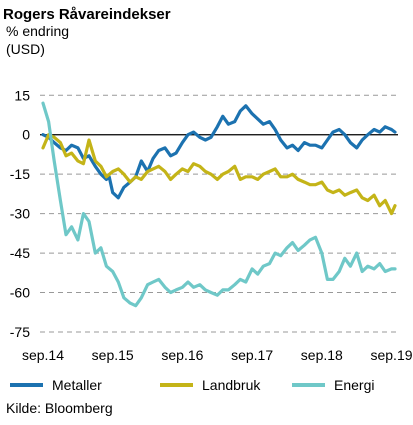 Image resolution: width=413 pixels, height=425 pixels. What do you see at coordinates (231, 385) in the screenshot?
I see `legend-label-landbruk: Landbruk` at bounding box center [231, 385].